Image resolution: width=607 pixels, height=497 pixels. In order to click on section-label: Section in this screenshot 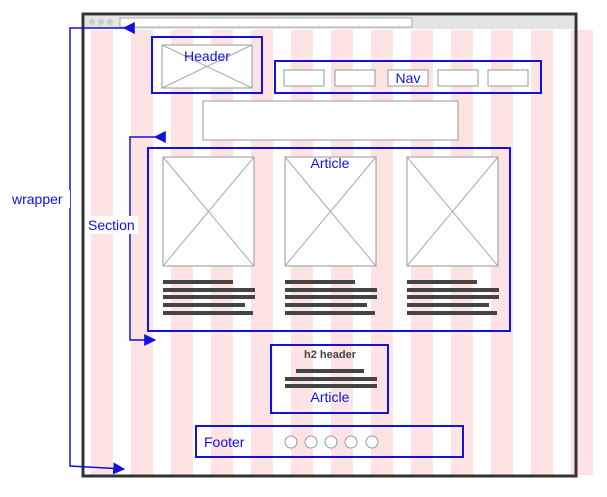, I will do `click(111, 225)`.